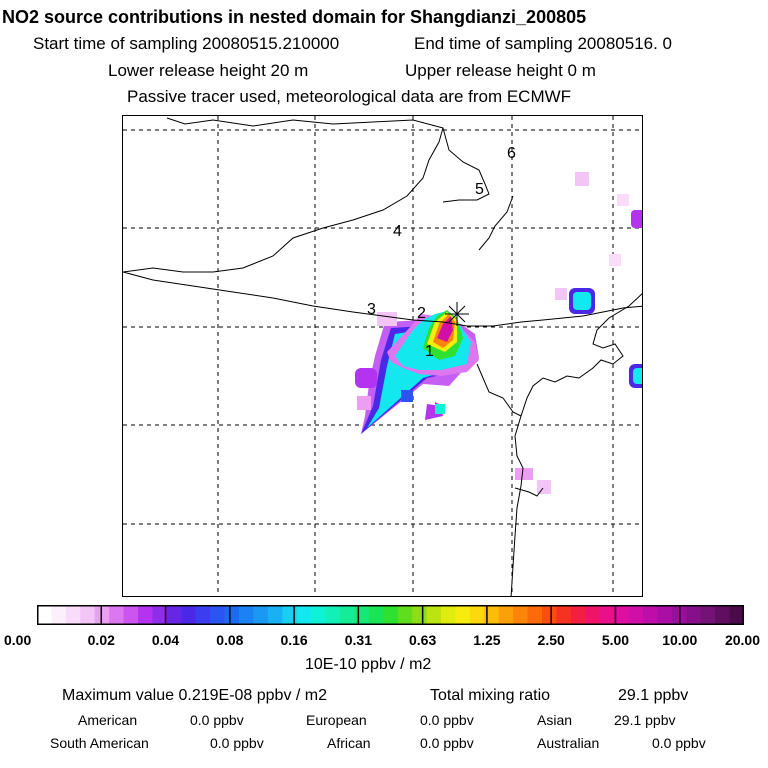 The image size is (768, 768). What do you see at coordinates (551, 640) in the screenshot?
I see `colorbar-tick-label: 2.50` at bounding box center [551, 640].